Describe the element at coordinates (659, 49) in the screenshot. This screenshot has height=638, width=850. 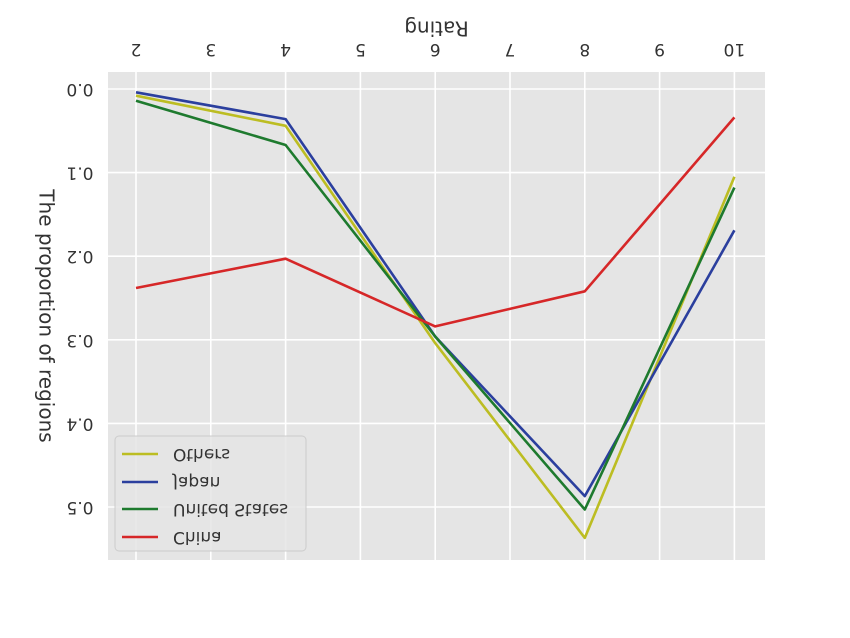
I see `x-tick-label: 9` at that location.